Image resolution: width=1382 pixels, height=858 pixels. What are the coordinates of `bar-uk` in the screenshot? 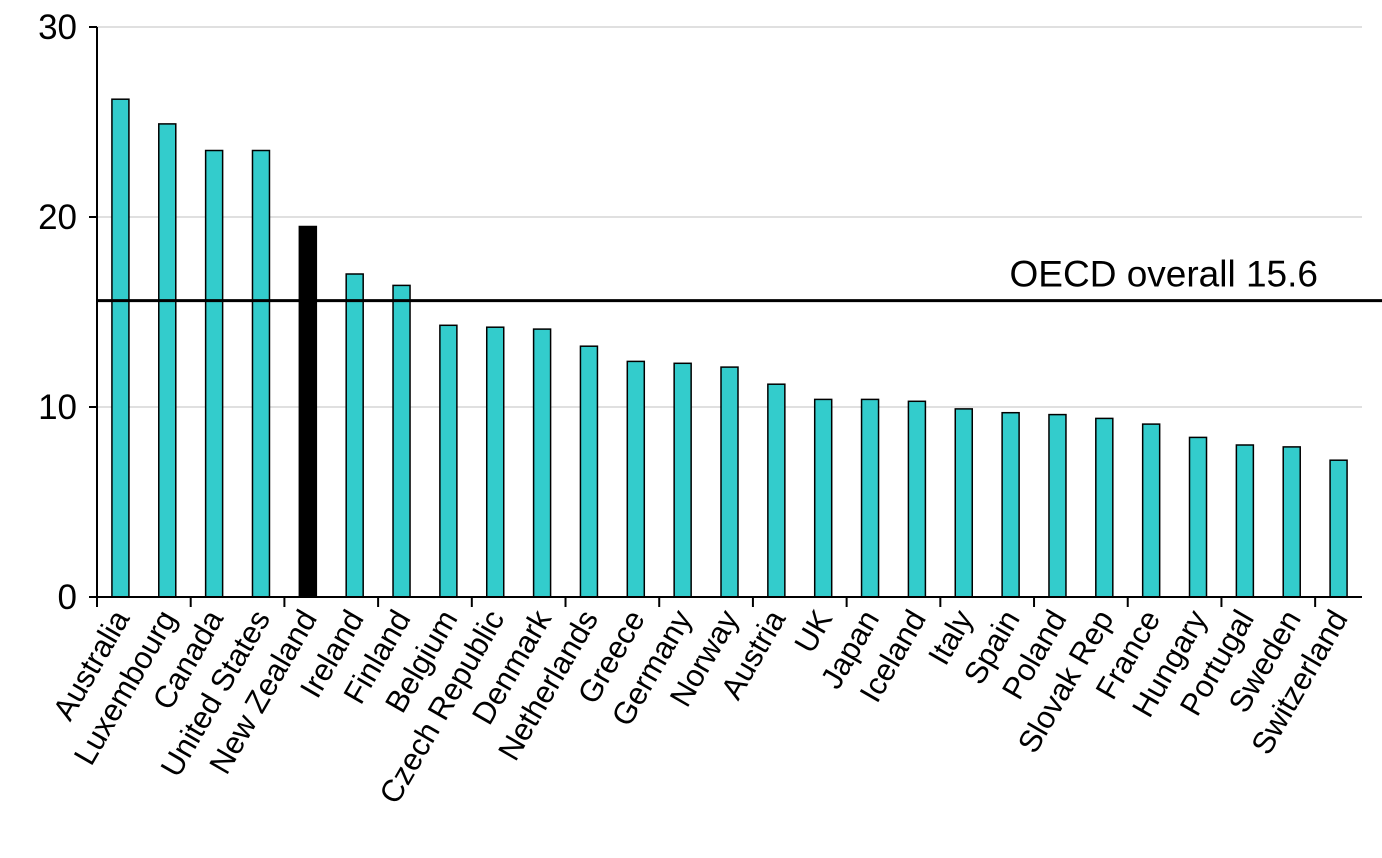 It's located at (823, 498).